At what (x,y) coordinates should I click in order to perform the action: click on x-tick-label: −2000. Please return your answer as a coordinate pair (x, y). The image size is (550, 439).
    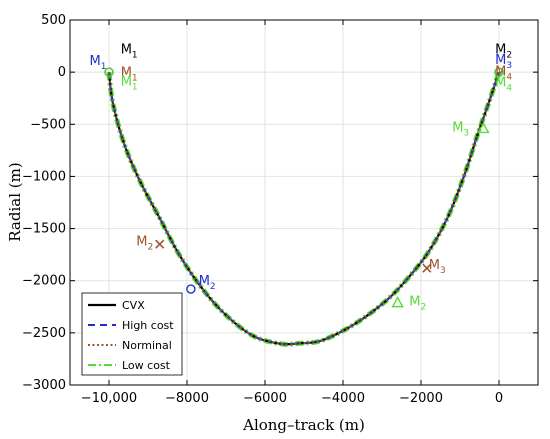
    Looking at the image, I should click on (421, 398).